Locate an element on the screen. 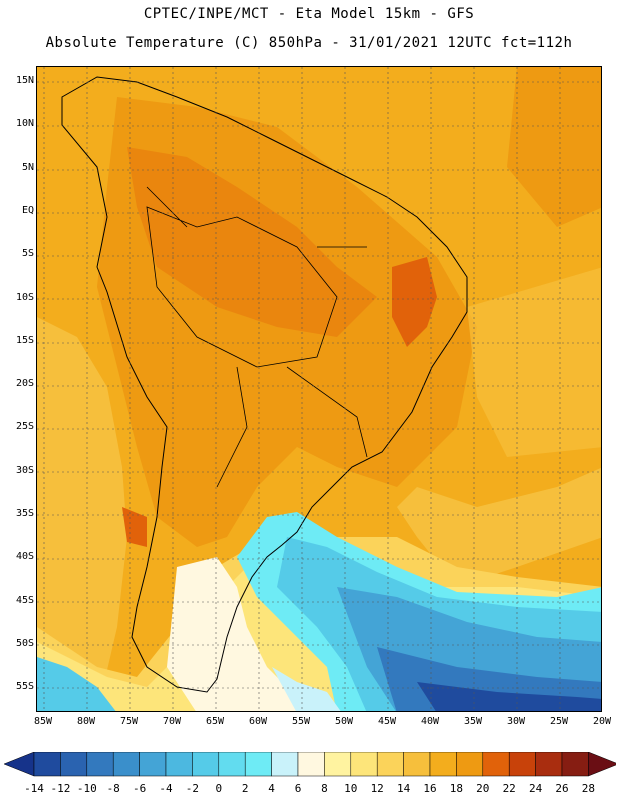 The width and height of the screenshot is (618, 800). latitude-label: 30S is located at coordinates (24, 470).